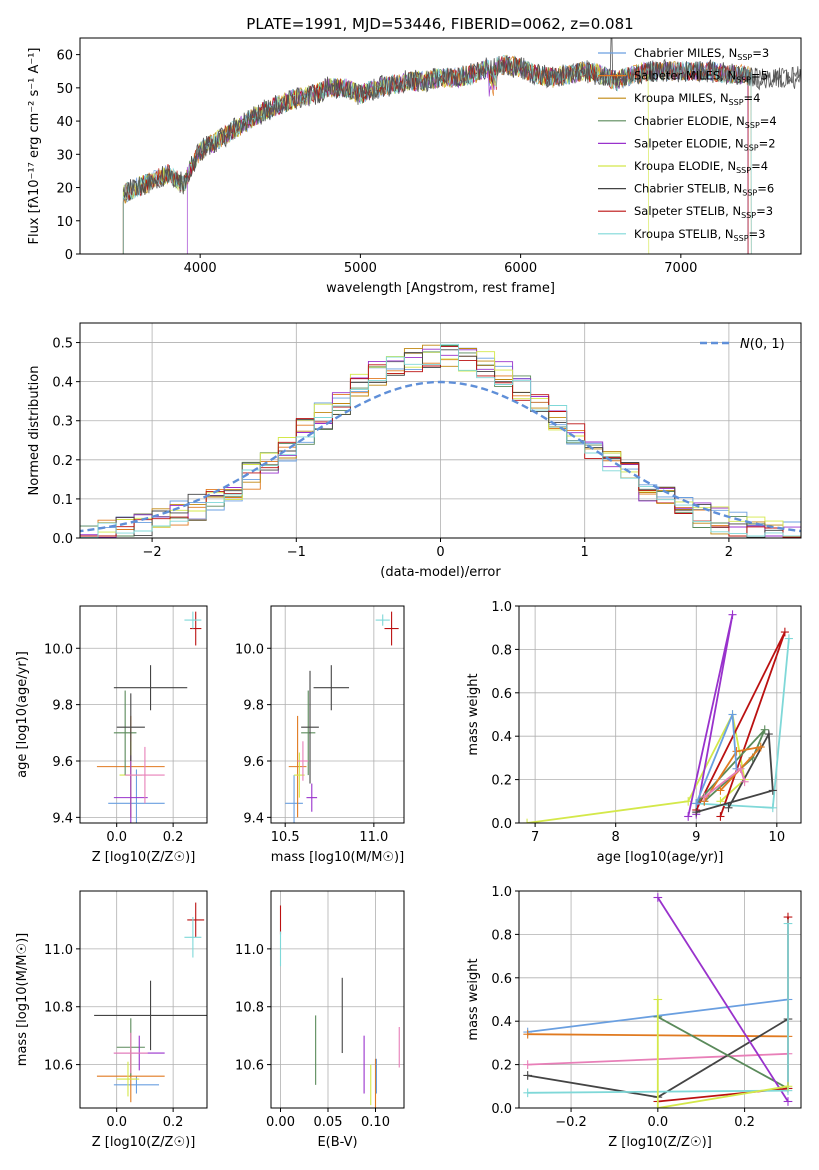 This screenshot has width=819, height=1170. I want to click on y-tick-label: 60, so click(64, 56).